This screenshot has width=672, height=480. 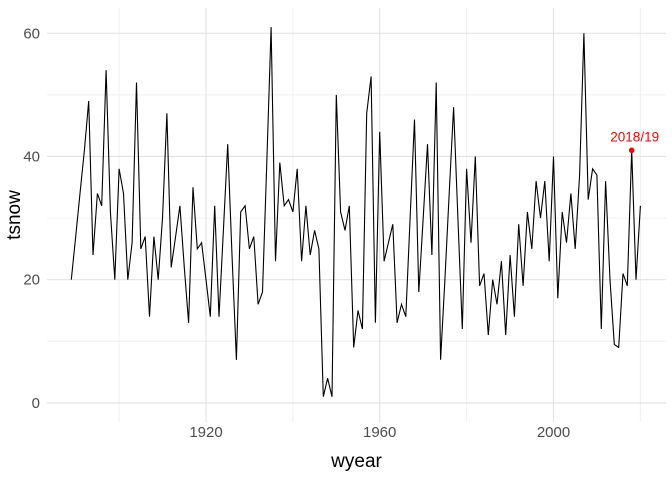 I want to click on x-tick-1960: 1960, so click(x=379, y=432).